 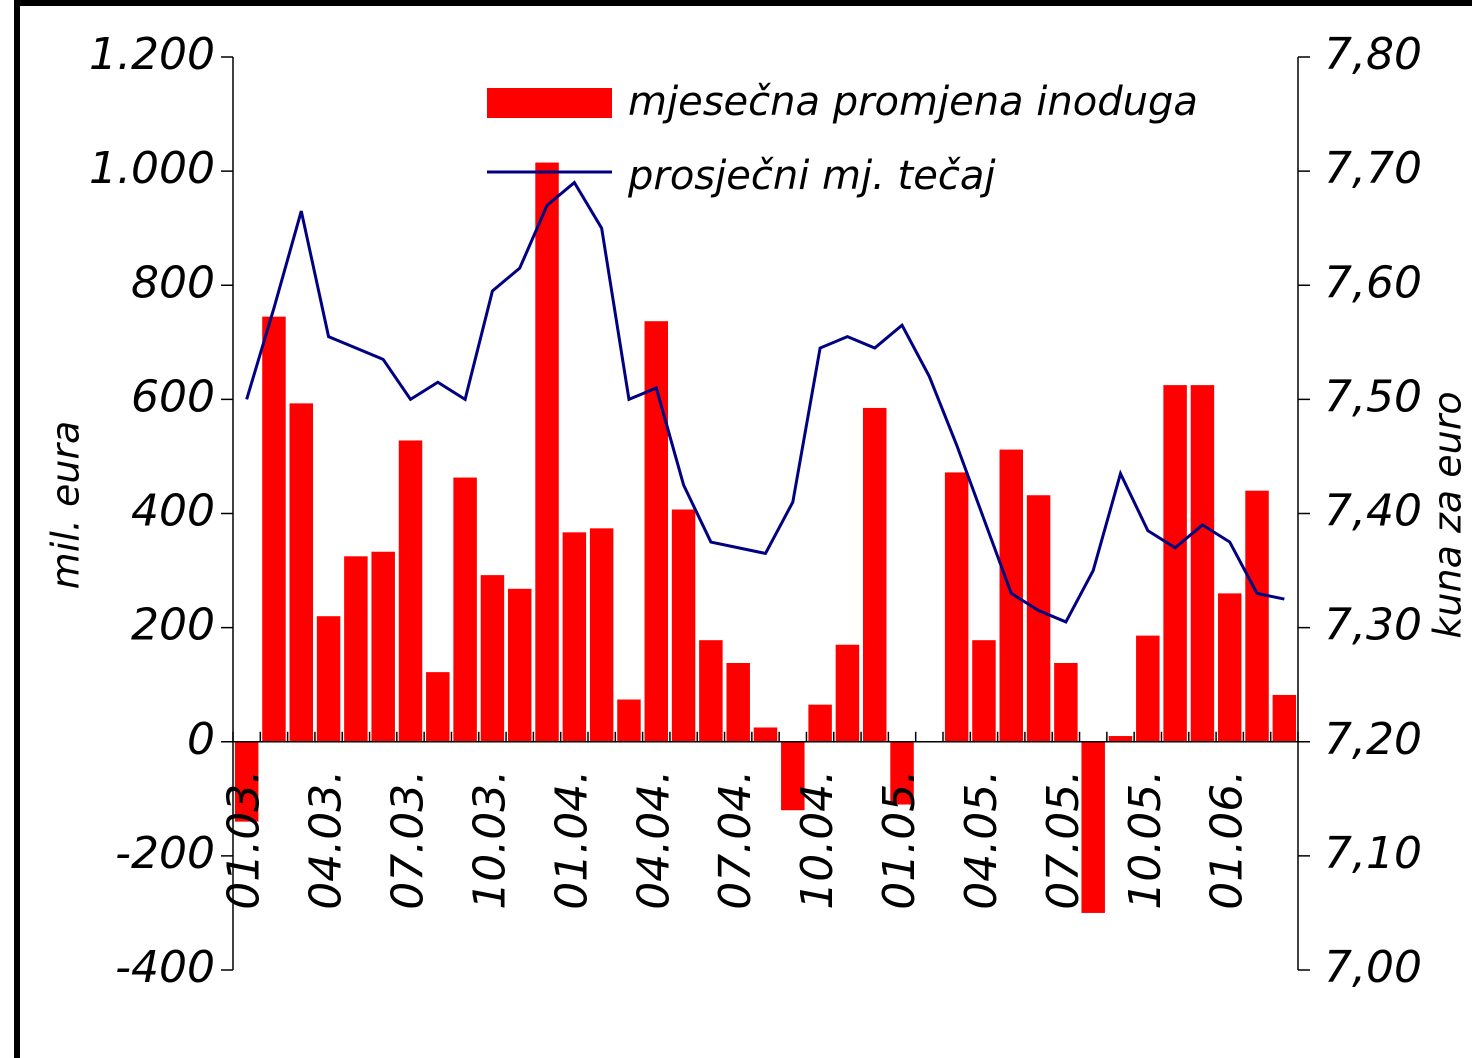 What do you see at coordinates (408, 840) in the screenshot?
I see `x-tick-label: 07.03.` at bounding box center [408, 840].